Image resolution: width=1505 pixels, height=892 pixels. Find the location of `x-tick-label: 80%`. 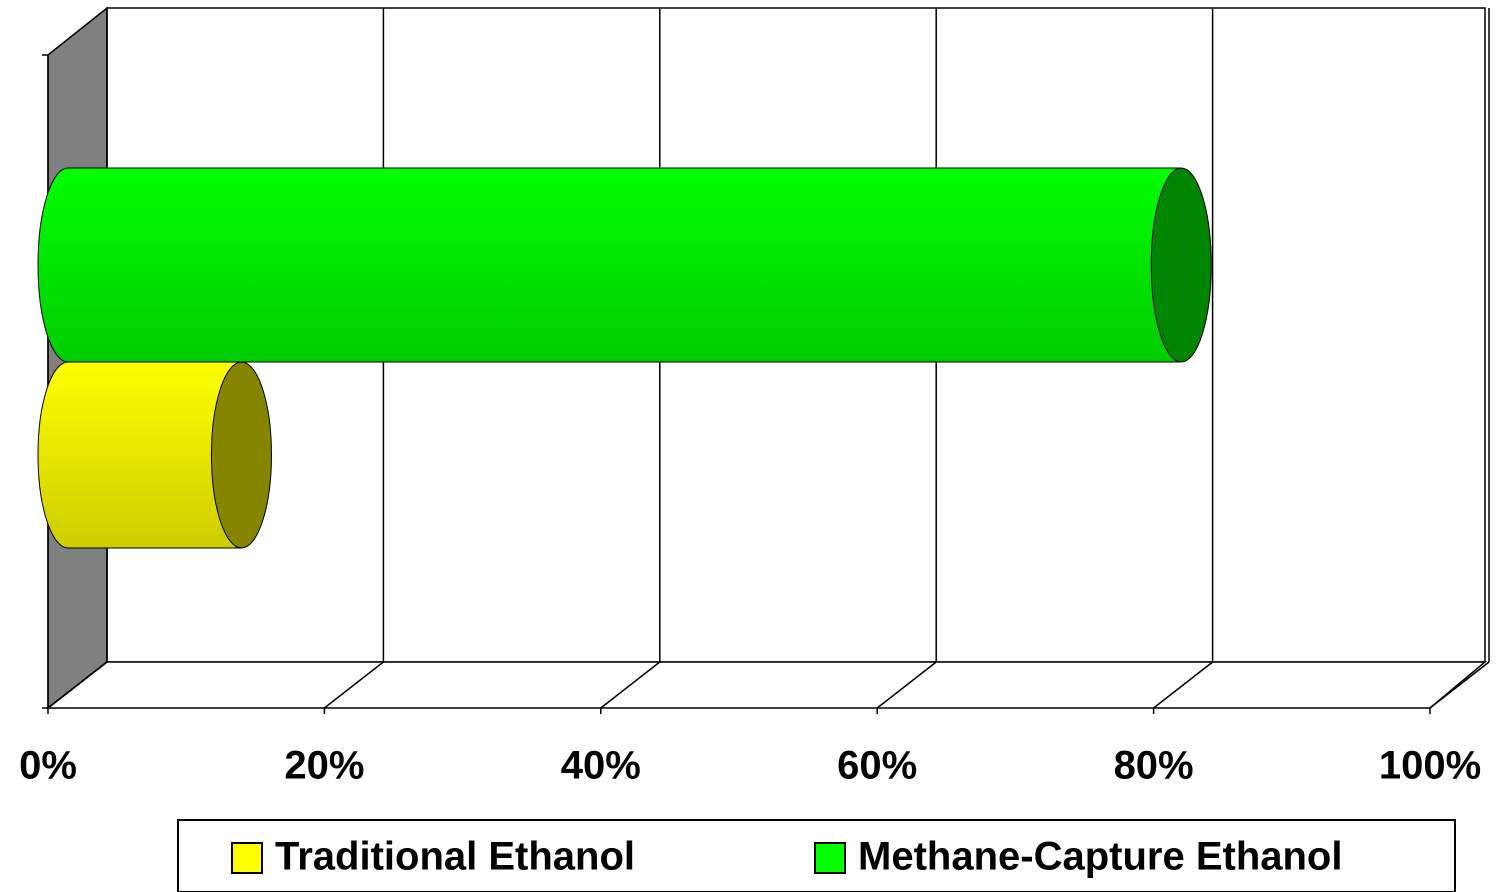

x-tick-label: 80% is located at coordinates (1154, 766).